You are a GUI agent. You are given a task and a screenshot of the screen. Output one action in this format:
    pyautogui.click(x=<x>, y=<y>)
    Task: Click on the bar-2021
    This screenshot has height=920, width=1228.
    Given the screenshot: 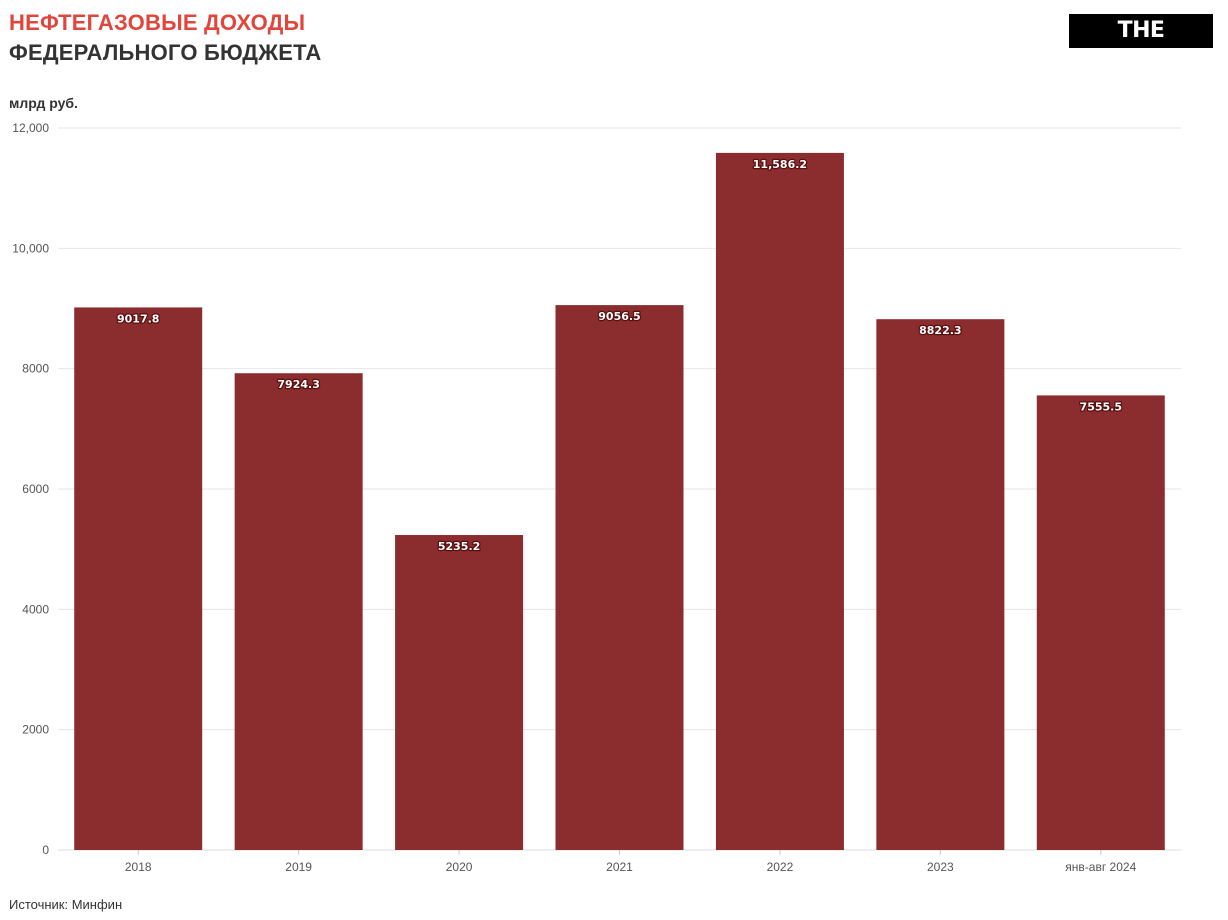 What is the action you would take?
    pyautogui.click(x=619, y=577)
    